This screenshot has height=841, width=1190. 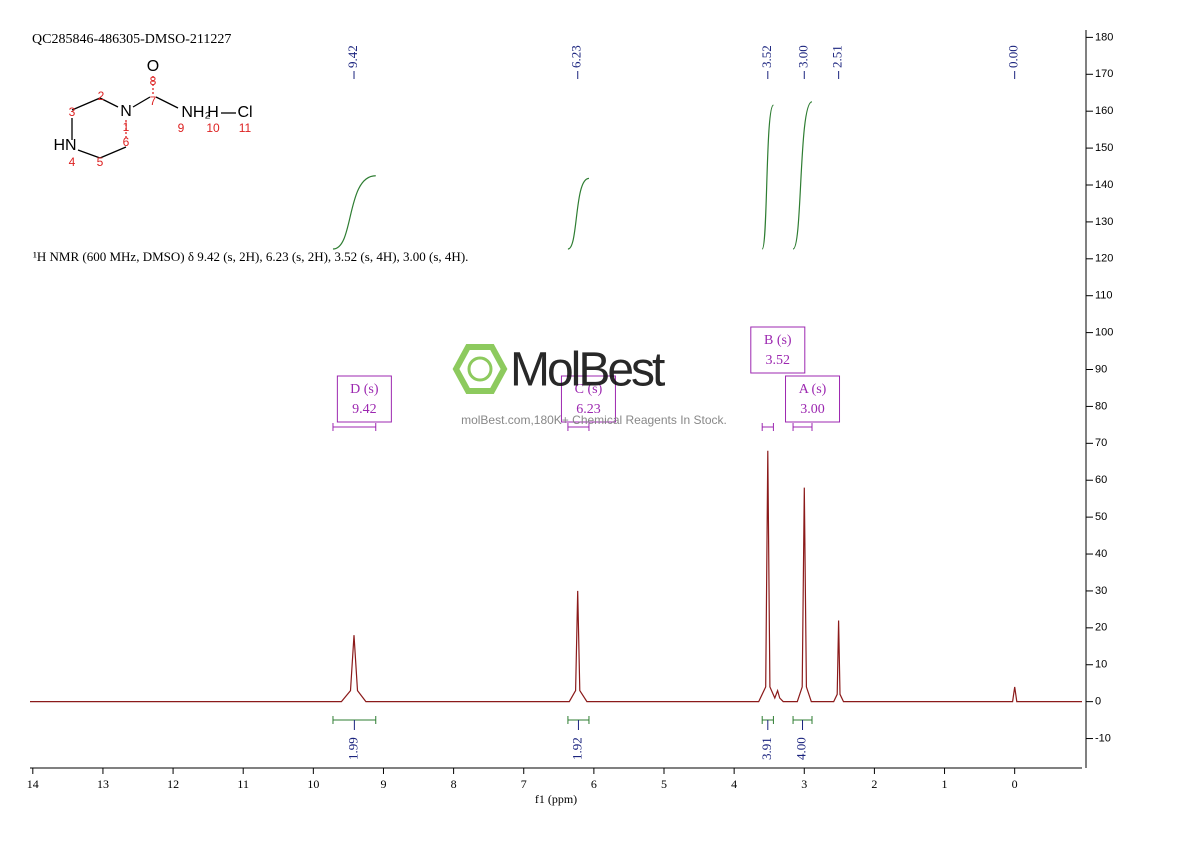 What do you see at coordinates (587, 370) in the screenshot?
I see `watermark-brand: MolBest` at bounding box center [587, 370].